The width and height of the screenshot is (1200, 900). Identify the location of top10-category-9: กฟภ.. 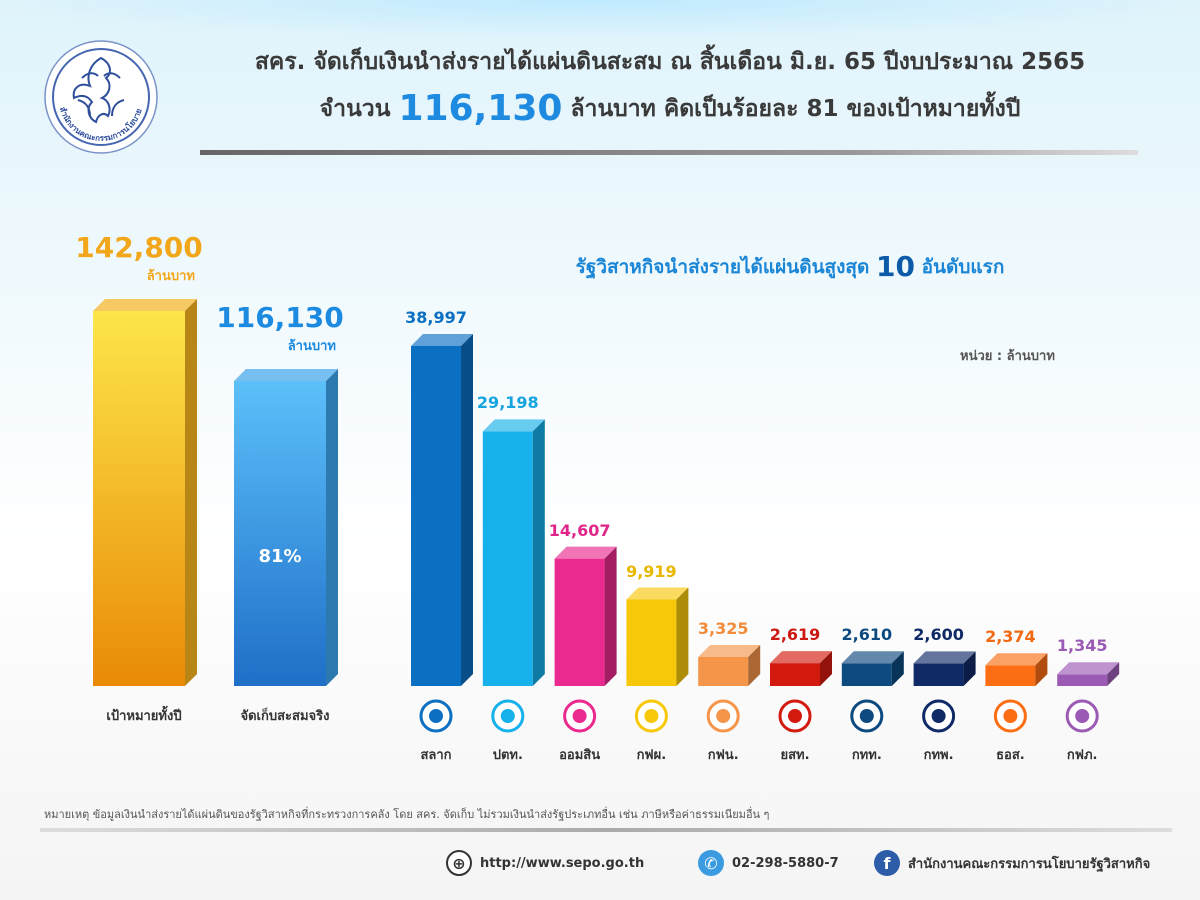
(1082, 755).